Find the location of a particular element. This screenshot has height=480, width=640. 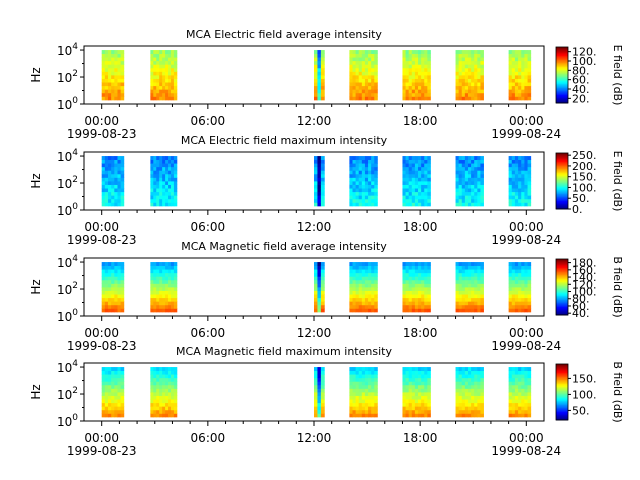

panel-title: MCA Magnetic field maximum intensity is located at coordinates (284, 351).